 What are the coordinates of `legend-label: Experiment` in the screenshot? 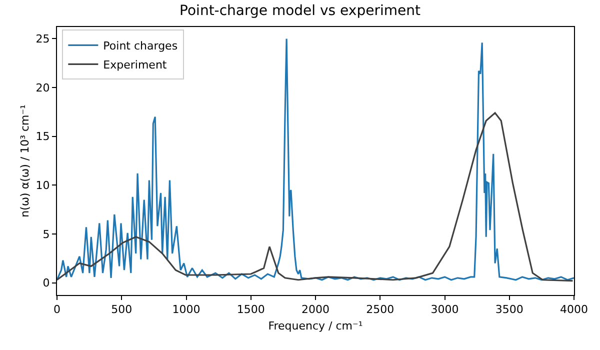 It's located at (135, 65).